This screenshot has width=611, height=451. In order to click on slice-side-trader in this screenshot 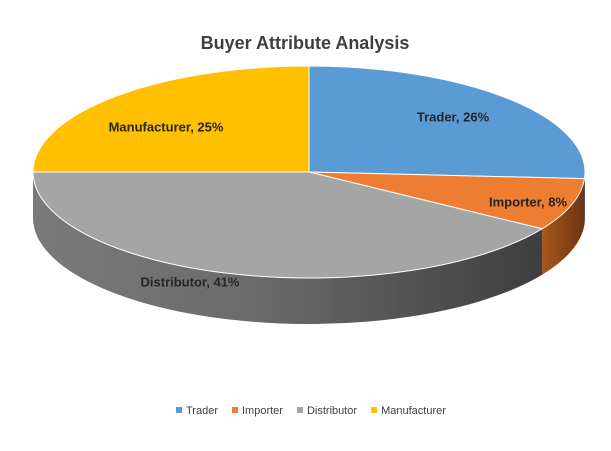, I will do `click(584, 198)`.